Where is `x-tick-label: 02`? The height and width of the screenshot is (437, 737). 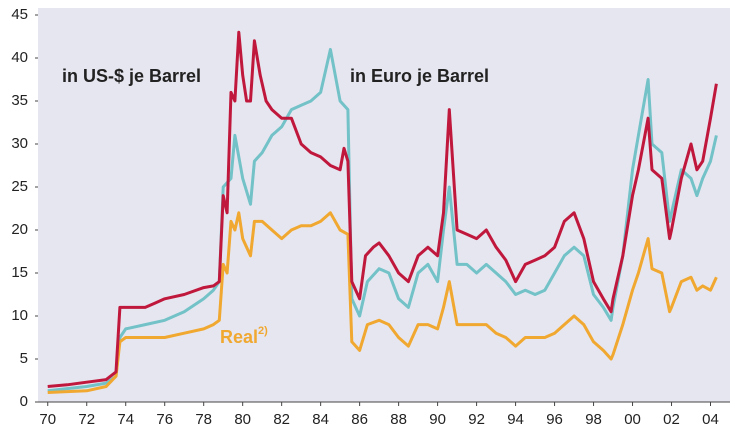 x-tick-label: 02 is located at coordinates (671, 419).